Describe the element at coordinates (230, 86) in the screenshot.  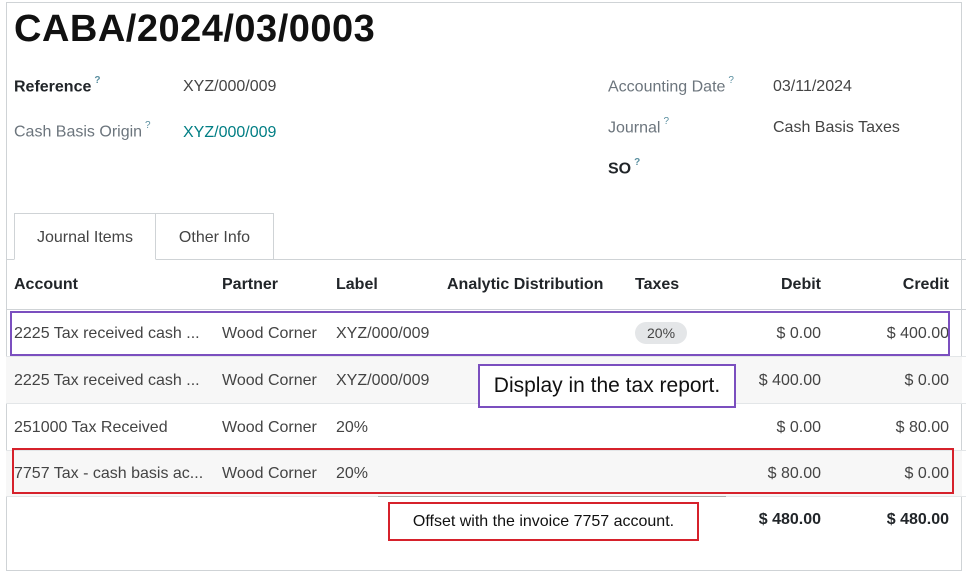
I see `reference-value: XYZ/000/009` at that location.